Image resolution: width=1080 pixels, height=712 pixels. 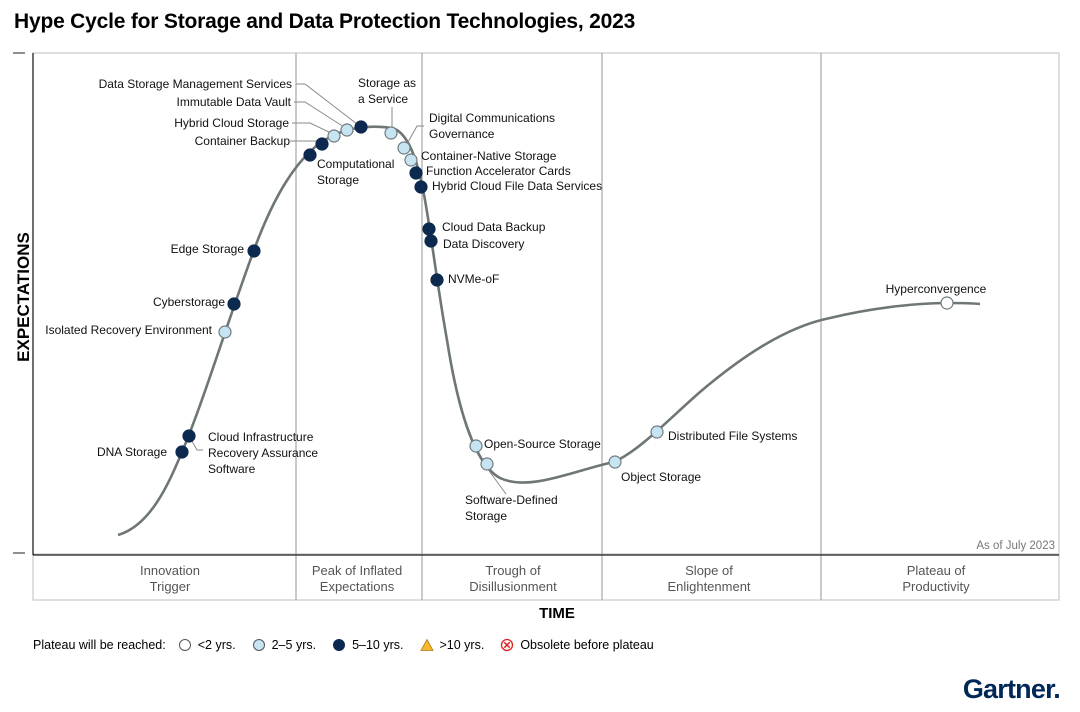 What do you see at coordinates (1015, 546) in the screenshot?
I see `as-of-annotation: As of July 2023` at bounding box center [1015, 546].